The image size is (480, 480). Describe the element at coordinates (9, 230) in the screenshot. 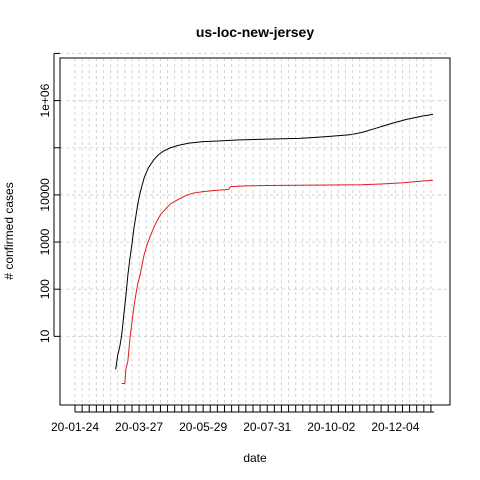

I see `y-axis-label: # confirmed cases` at that location.